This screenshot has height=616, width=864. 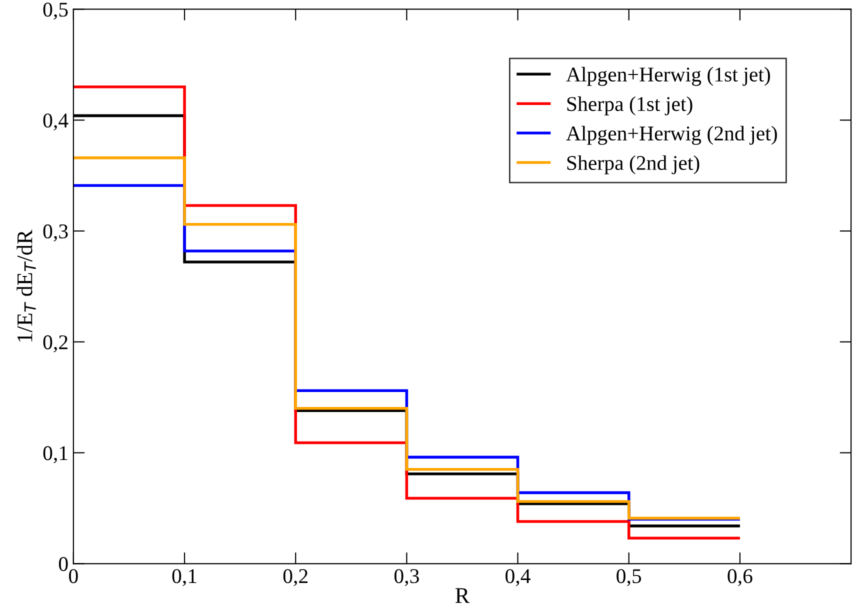 What do you see at coordinates (55, 455) in the screenshot?
I see `y-tick-label: 0,1` at bounding box center [55, 455].